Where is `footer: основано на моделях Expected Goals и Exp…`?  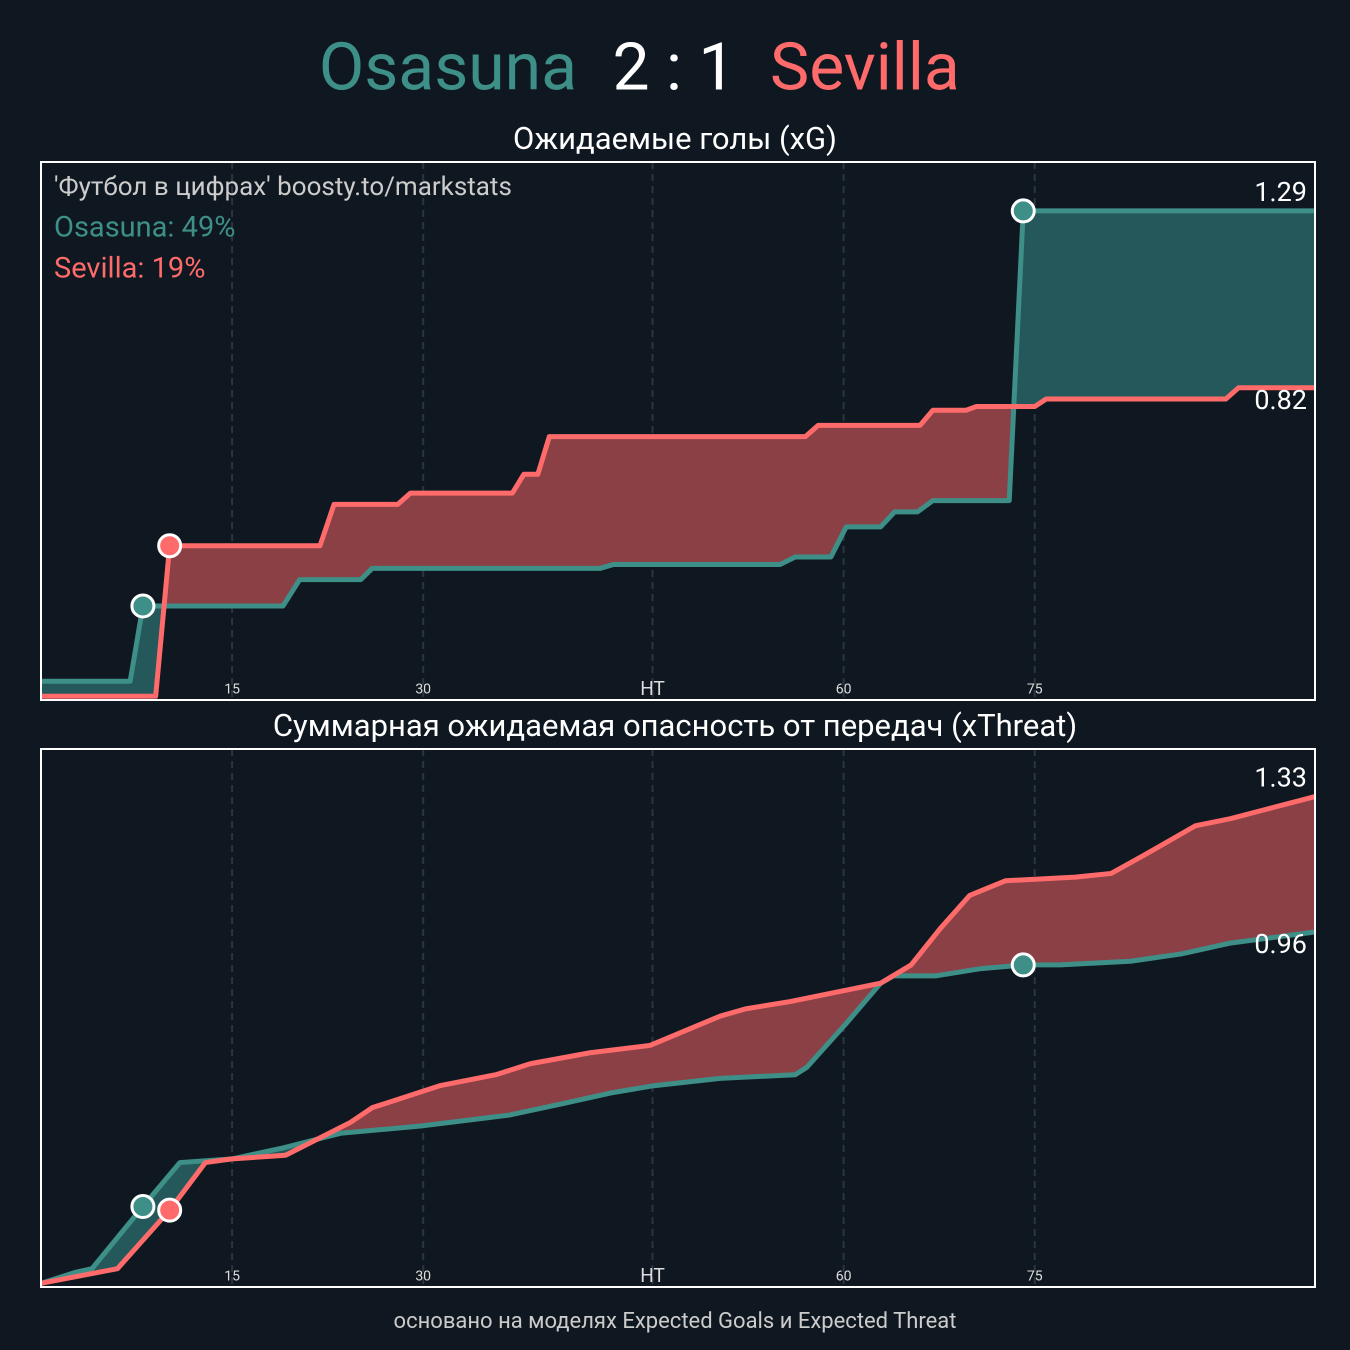 footer: основано на моделях Expected Goals и Exp… is located at coordinates (675, 1321).